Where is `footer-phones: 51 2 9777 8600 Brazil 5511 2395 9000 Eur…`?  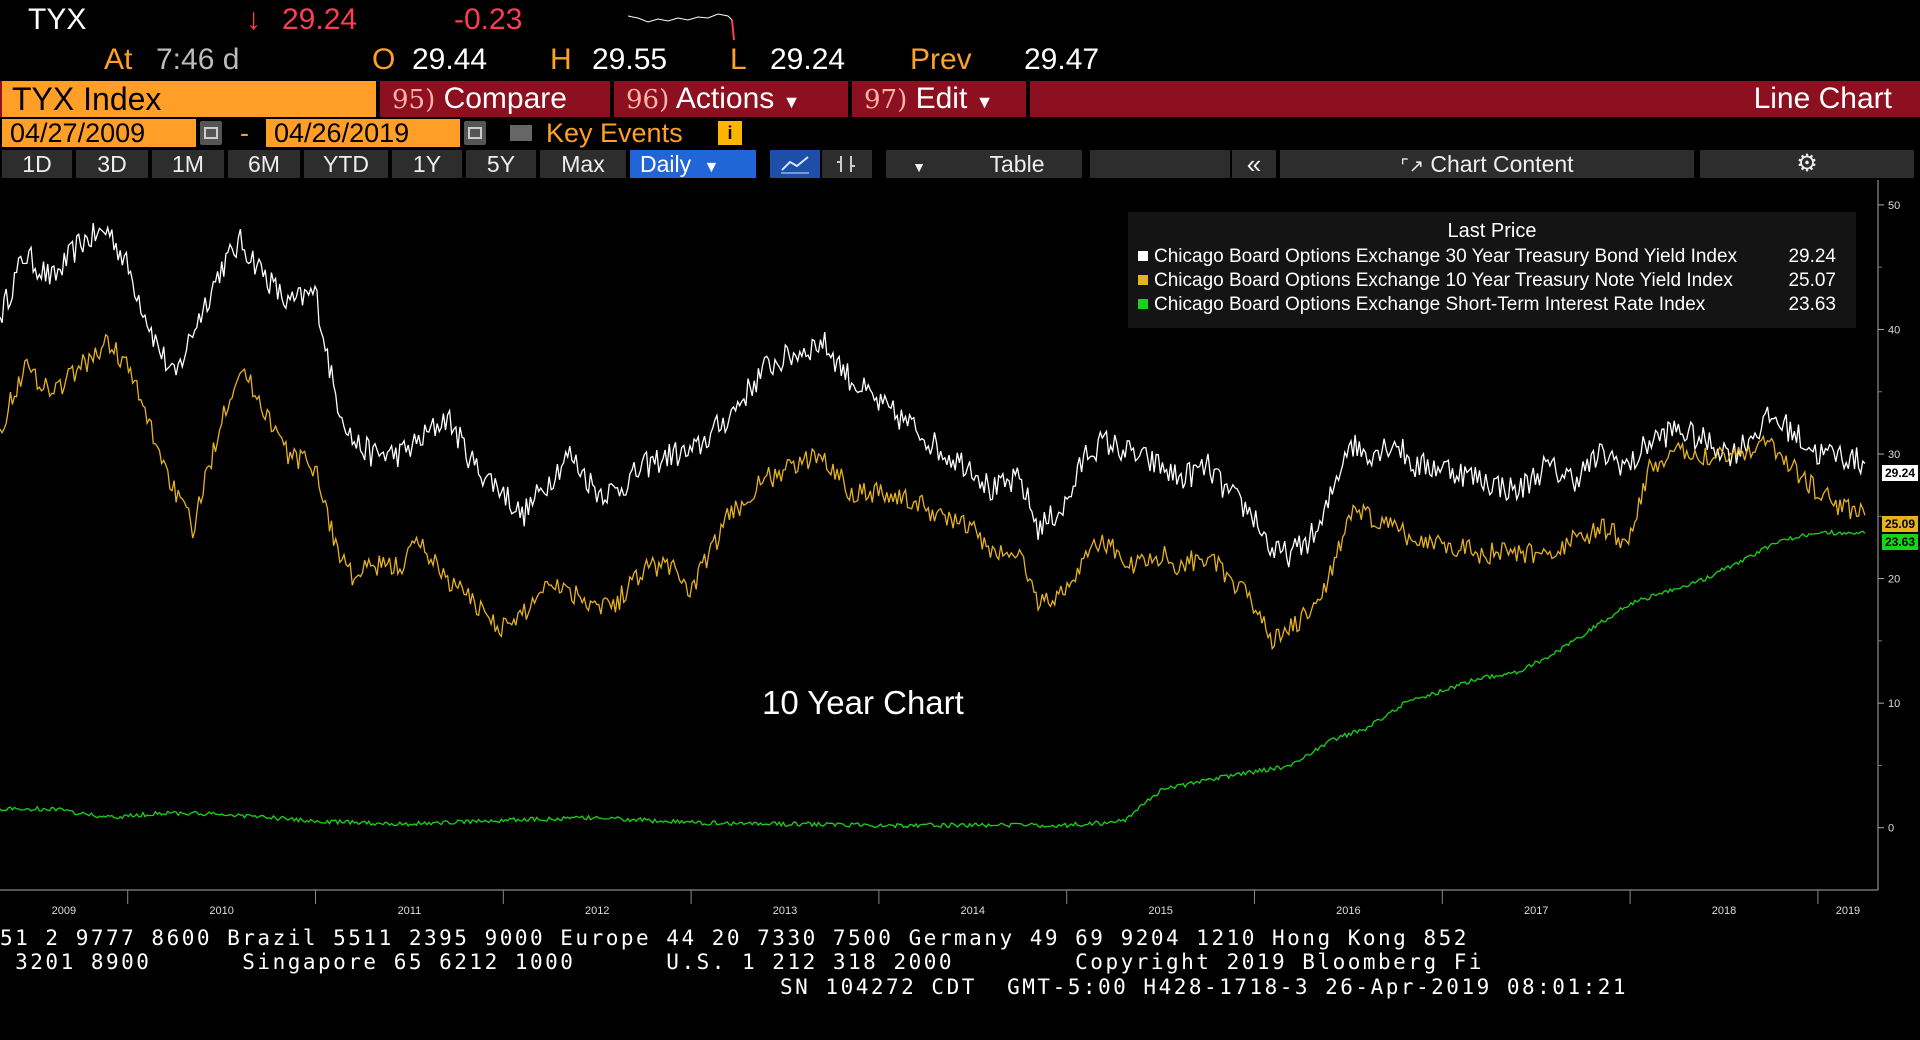
footer-phones: 51 2 9777 8600 Brazil 5511 2395 9000 Eur… is located at coordinates (734, 938).